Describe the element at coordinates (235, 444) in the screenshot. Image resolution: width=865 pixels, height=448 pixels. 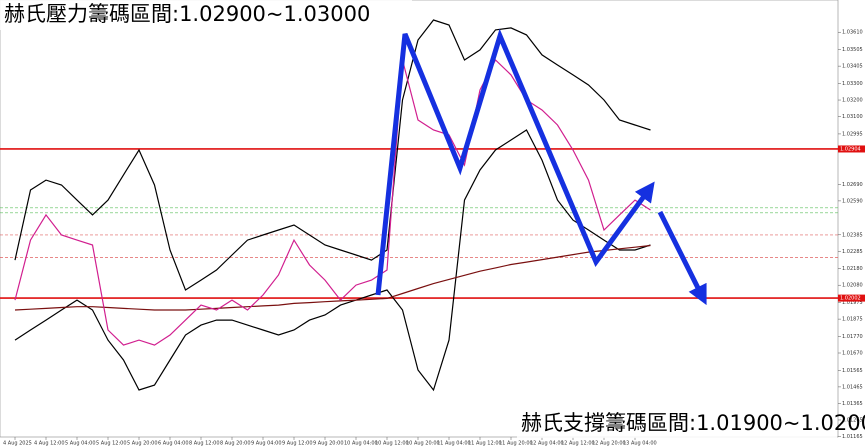
I see `x-tick-label: 8 Aug 20:00` at that location.